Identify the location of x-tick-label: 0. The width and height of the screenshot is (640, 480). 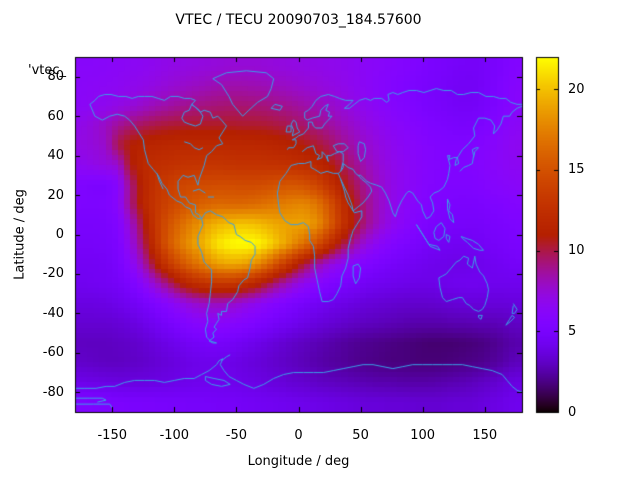
(298, 435).